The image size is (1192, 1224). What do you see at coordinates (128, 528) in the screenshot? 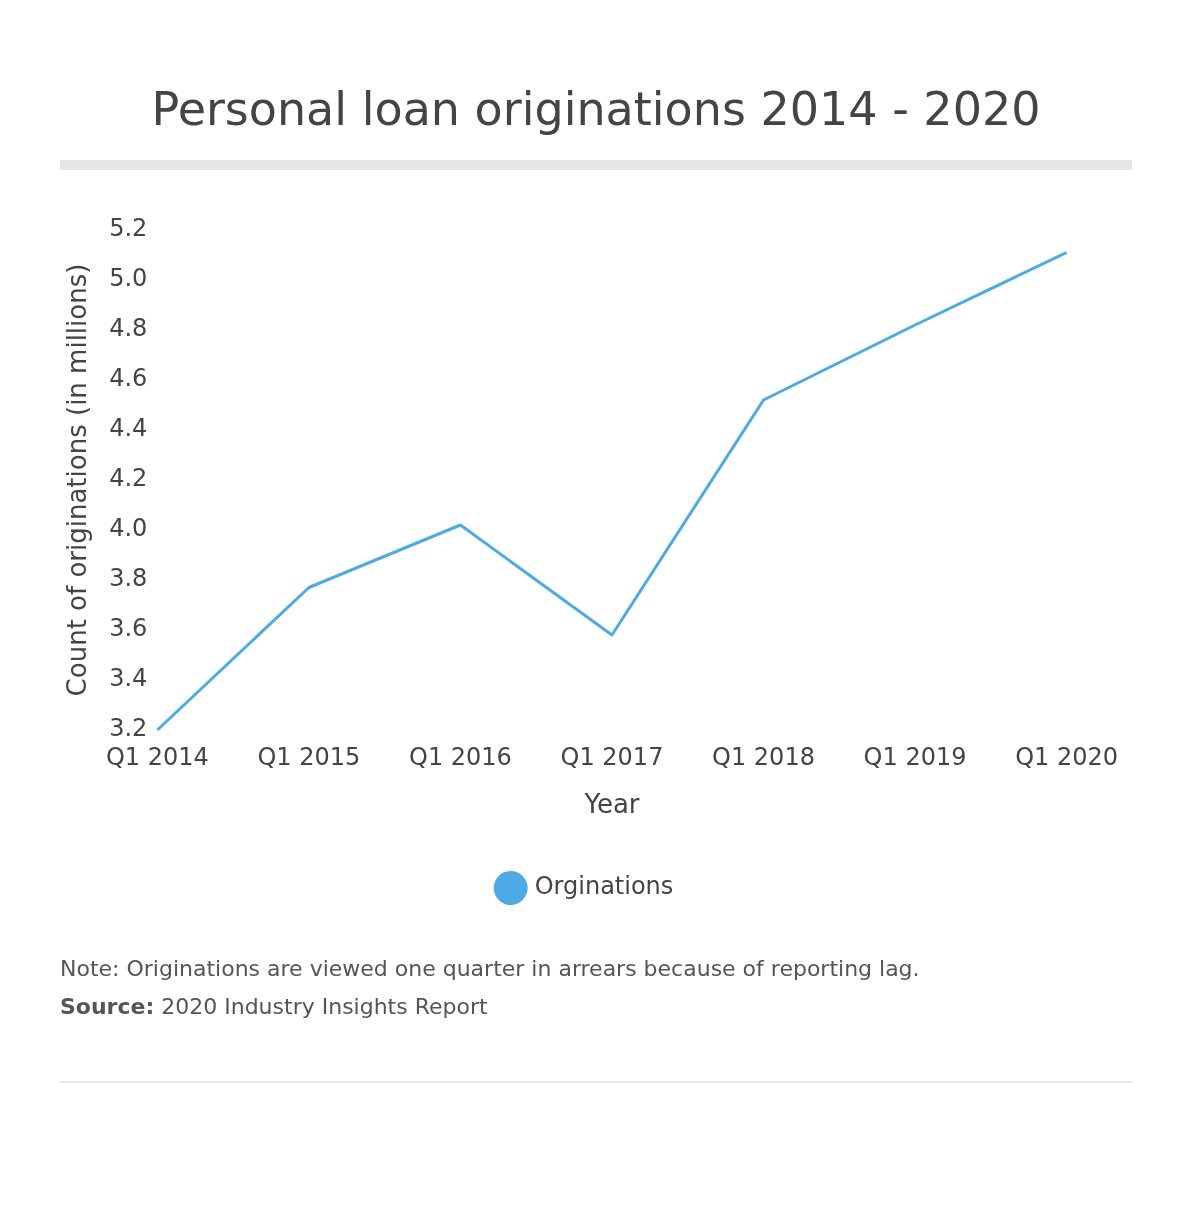
I see `y-tick-label: 4.0` at bounding box center [128, 528].